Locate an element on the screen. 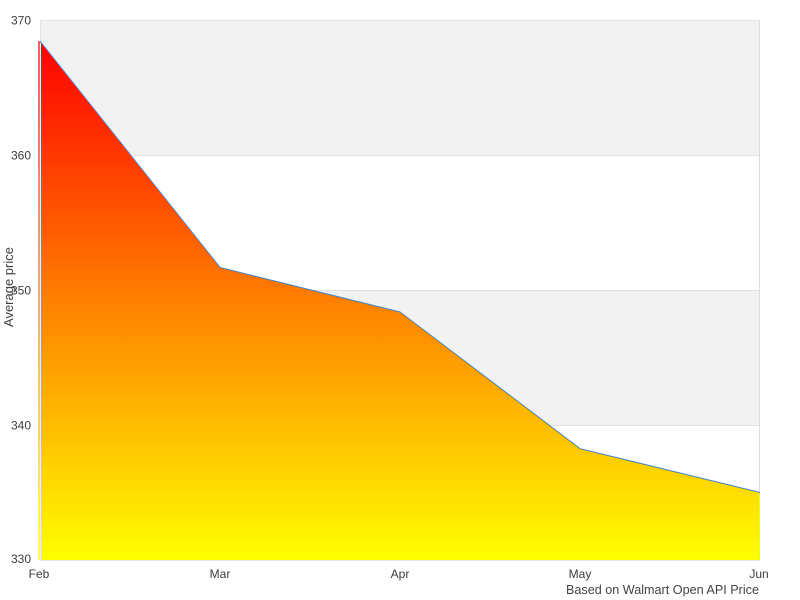  svg-text:Based on Walmart Open API Pric: Based on Walmart Open API Price is located at coordinates (662, 589).